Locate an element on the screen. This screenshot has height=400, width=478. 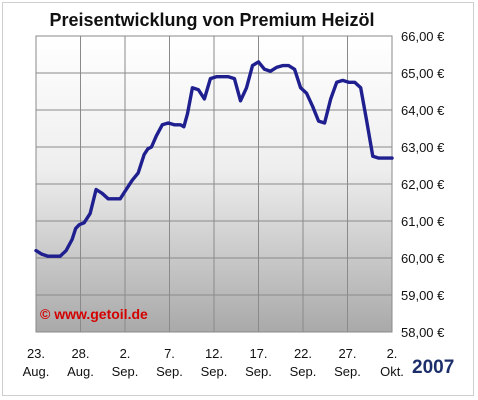
x-tick-day: 27. is located at coordinates (347, 353).